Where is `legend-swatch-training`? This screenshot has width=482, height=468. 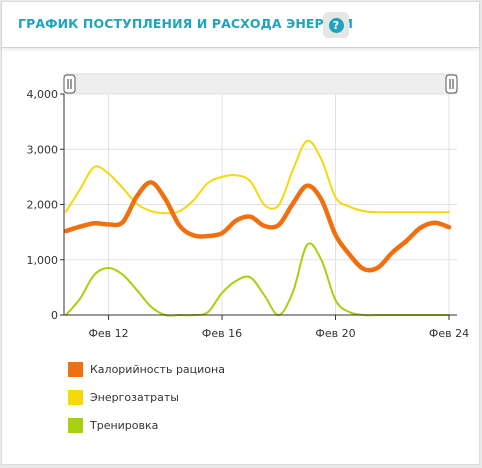 legend-swatch-training is located at coordinates (75, 425).